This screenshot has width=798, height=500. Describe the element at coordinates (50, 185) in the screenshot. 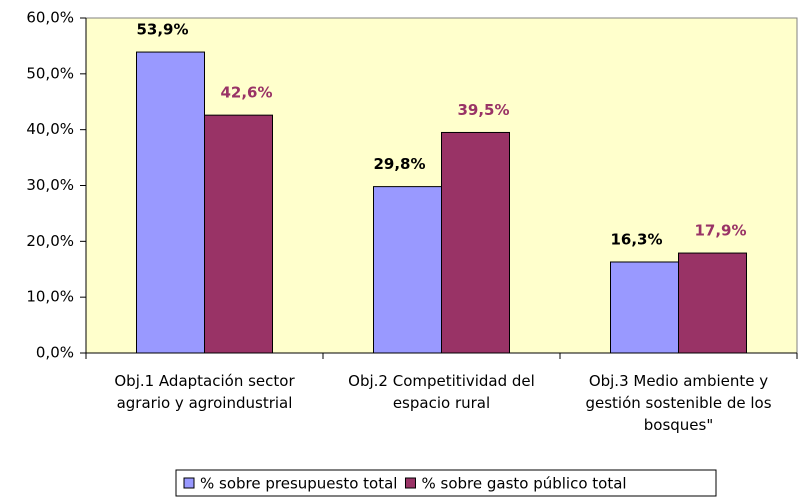

I see `y-tick-label: 30,0%` at that location.